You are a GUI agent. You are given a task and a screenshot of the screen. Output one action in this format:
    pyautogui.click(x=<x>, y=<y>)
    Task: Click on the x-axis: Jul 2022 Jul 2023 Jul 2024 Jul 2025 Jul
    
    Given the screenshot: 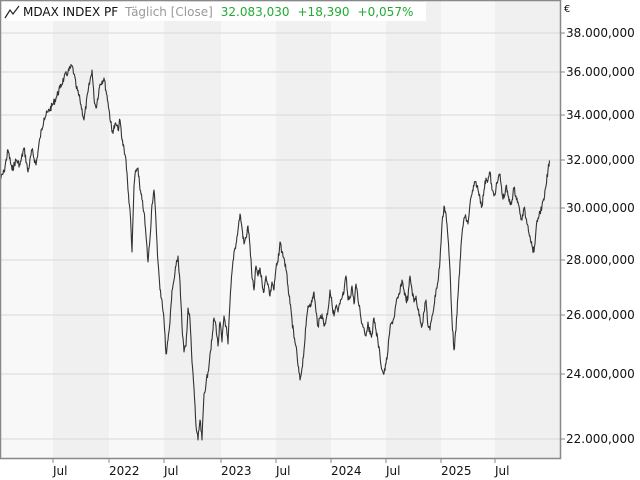 What is the action you would take?
    pyautogui.click(x=280, y=468)
    